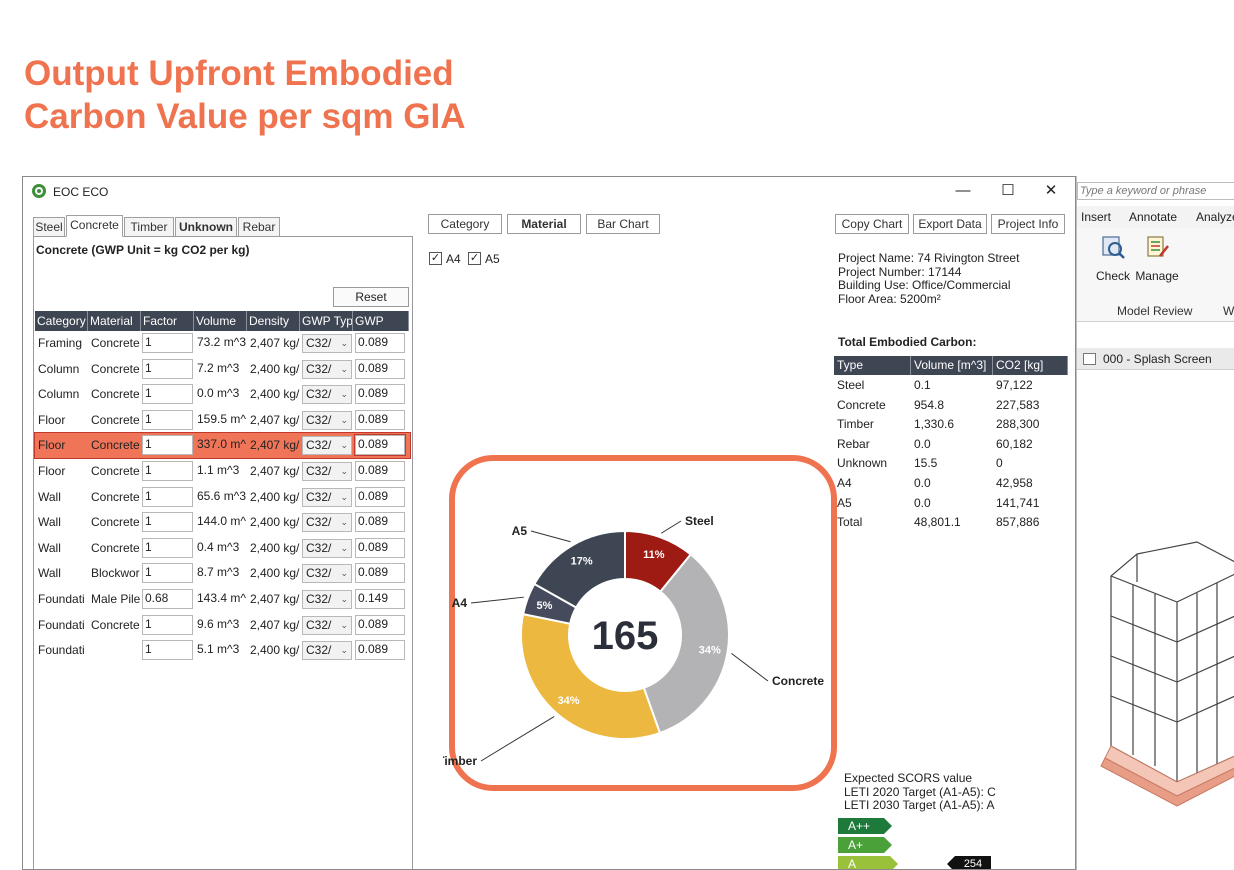 The height and width of the screenshot is (870, 1234). I want to click on col-factor: Factor, so click(167, 321).